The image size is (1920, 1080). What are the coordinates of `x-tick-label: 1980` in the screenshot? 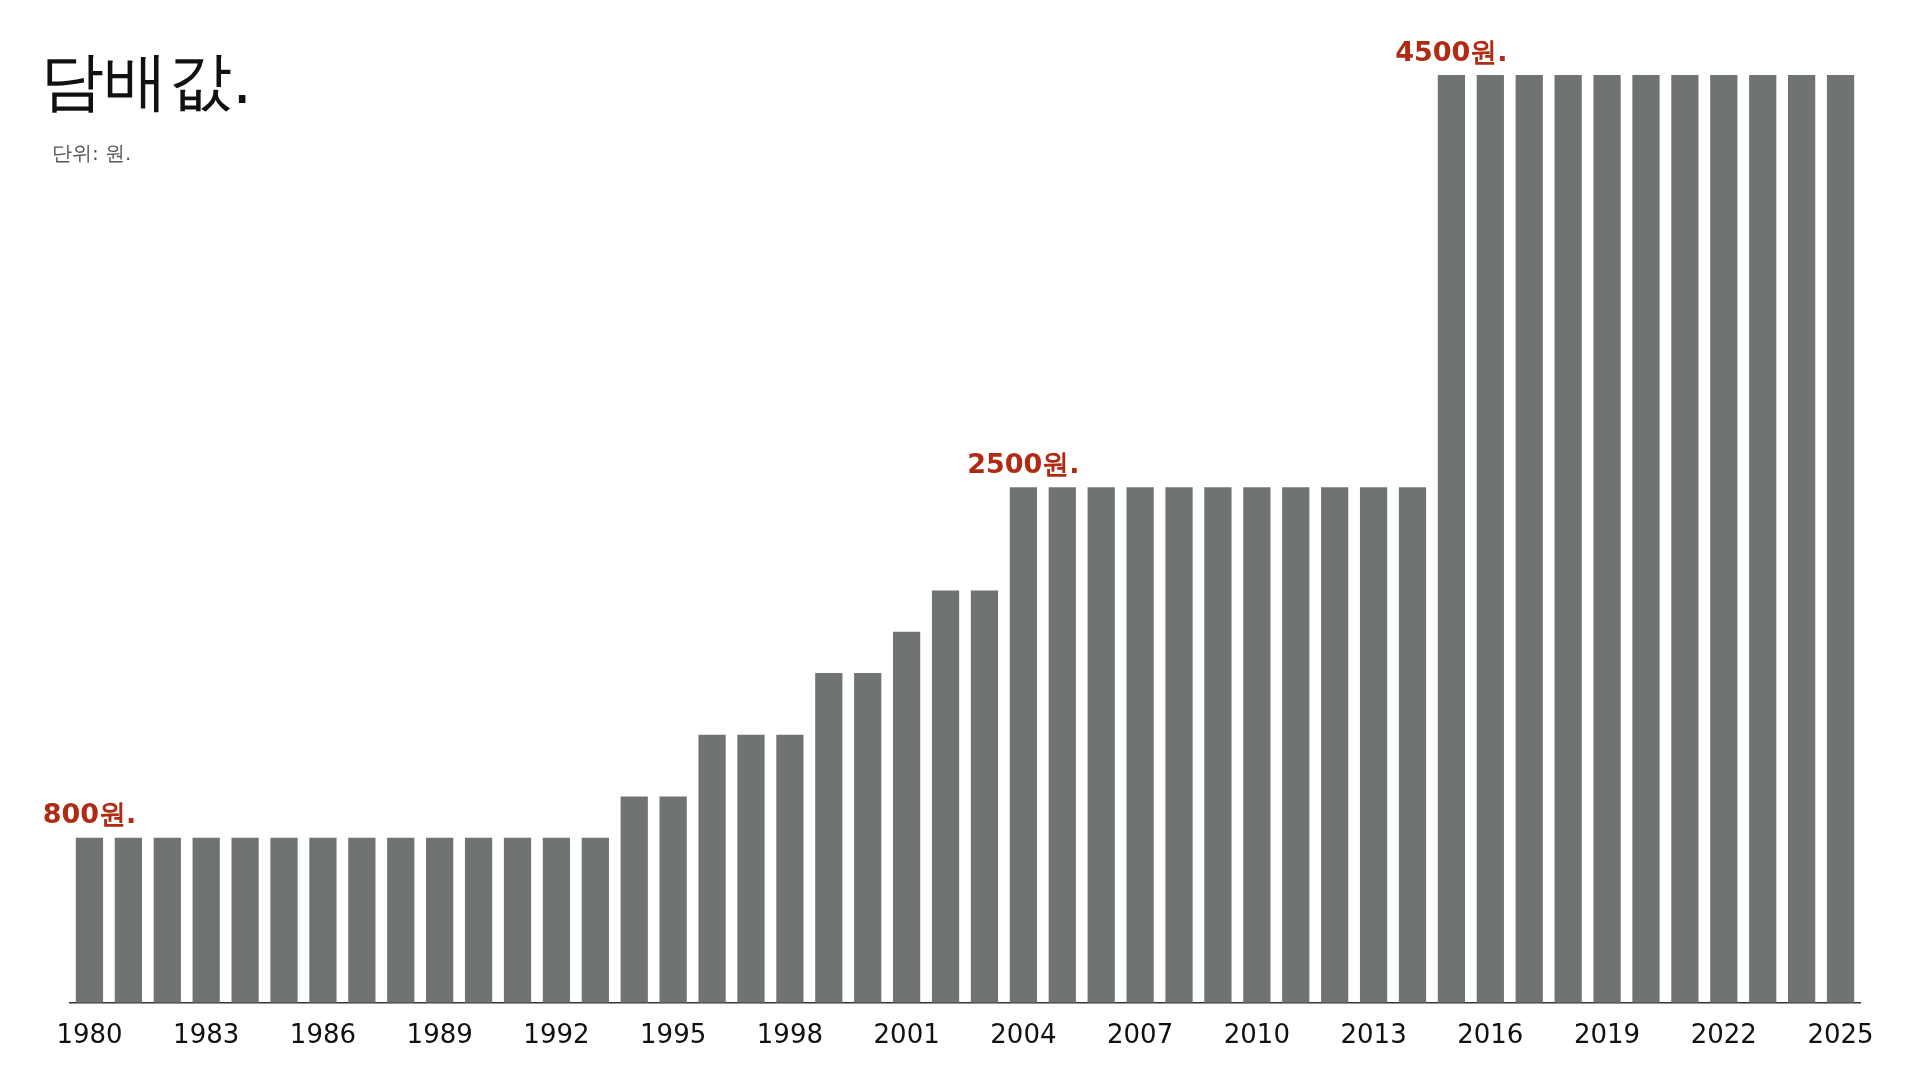 It's located at (89, 1034).